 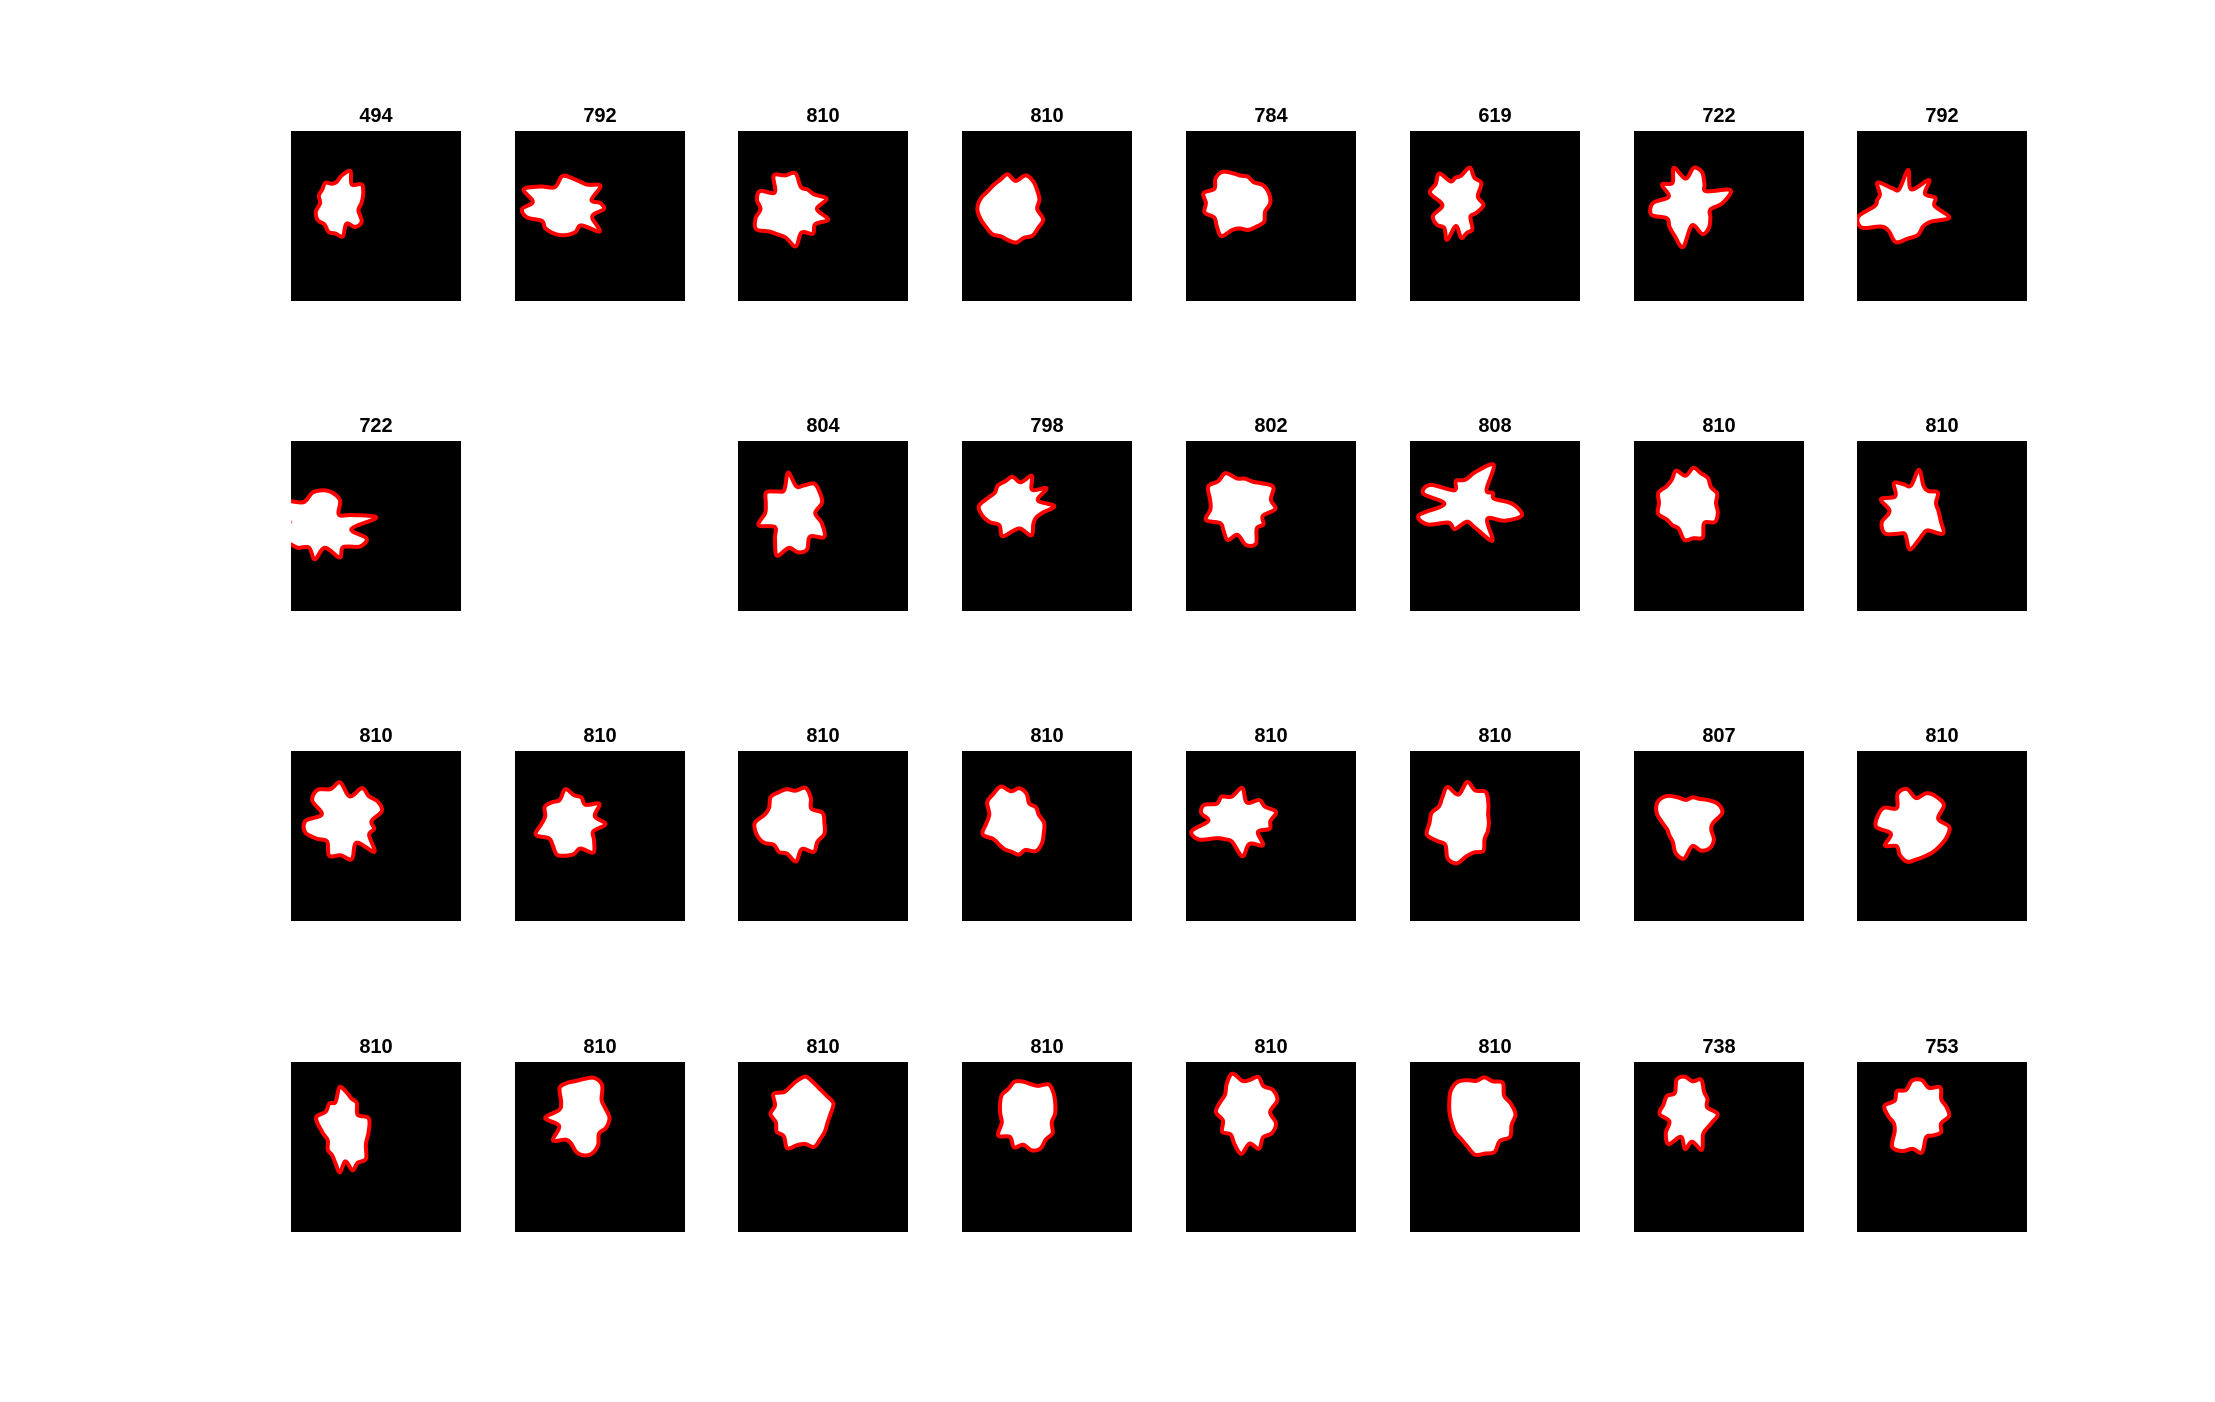 I want to click on panel-title: 738, so click(x=1719, y=1047).